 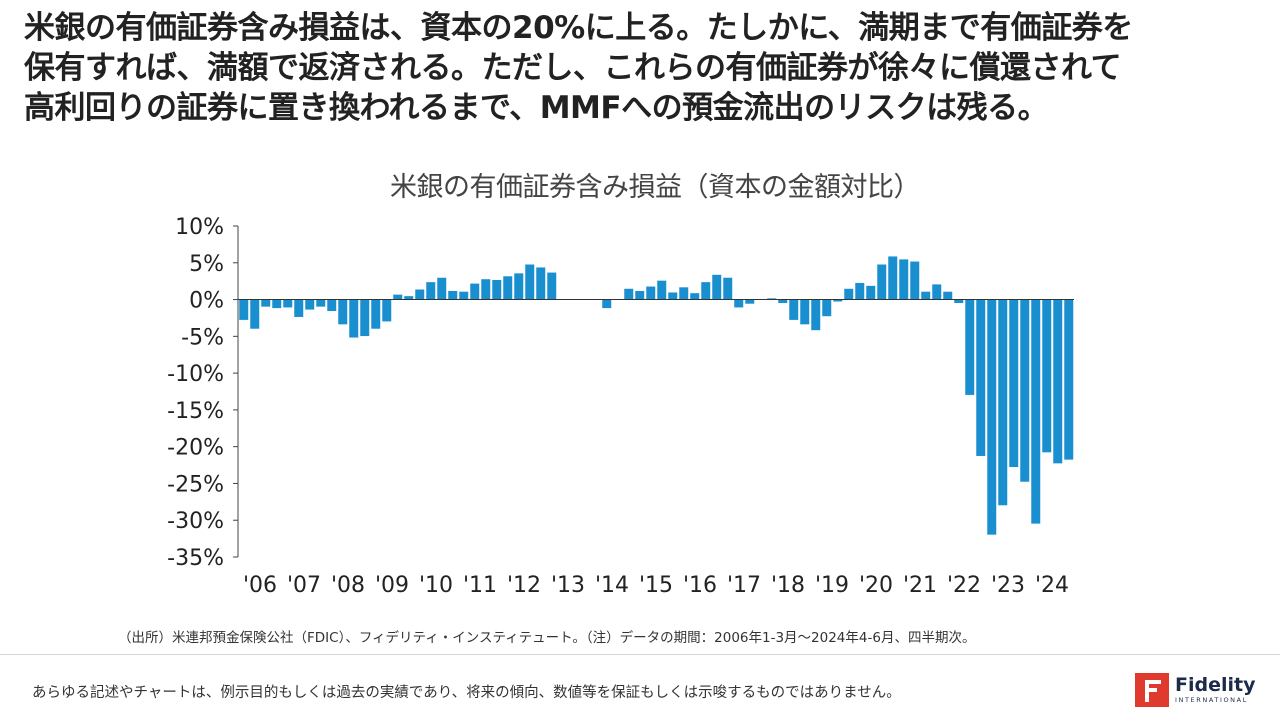 I want to click on x-tick-label: '13, so click(x=568, y=585).